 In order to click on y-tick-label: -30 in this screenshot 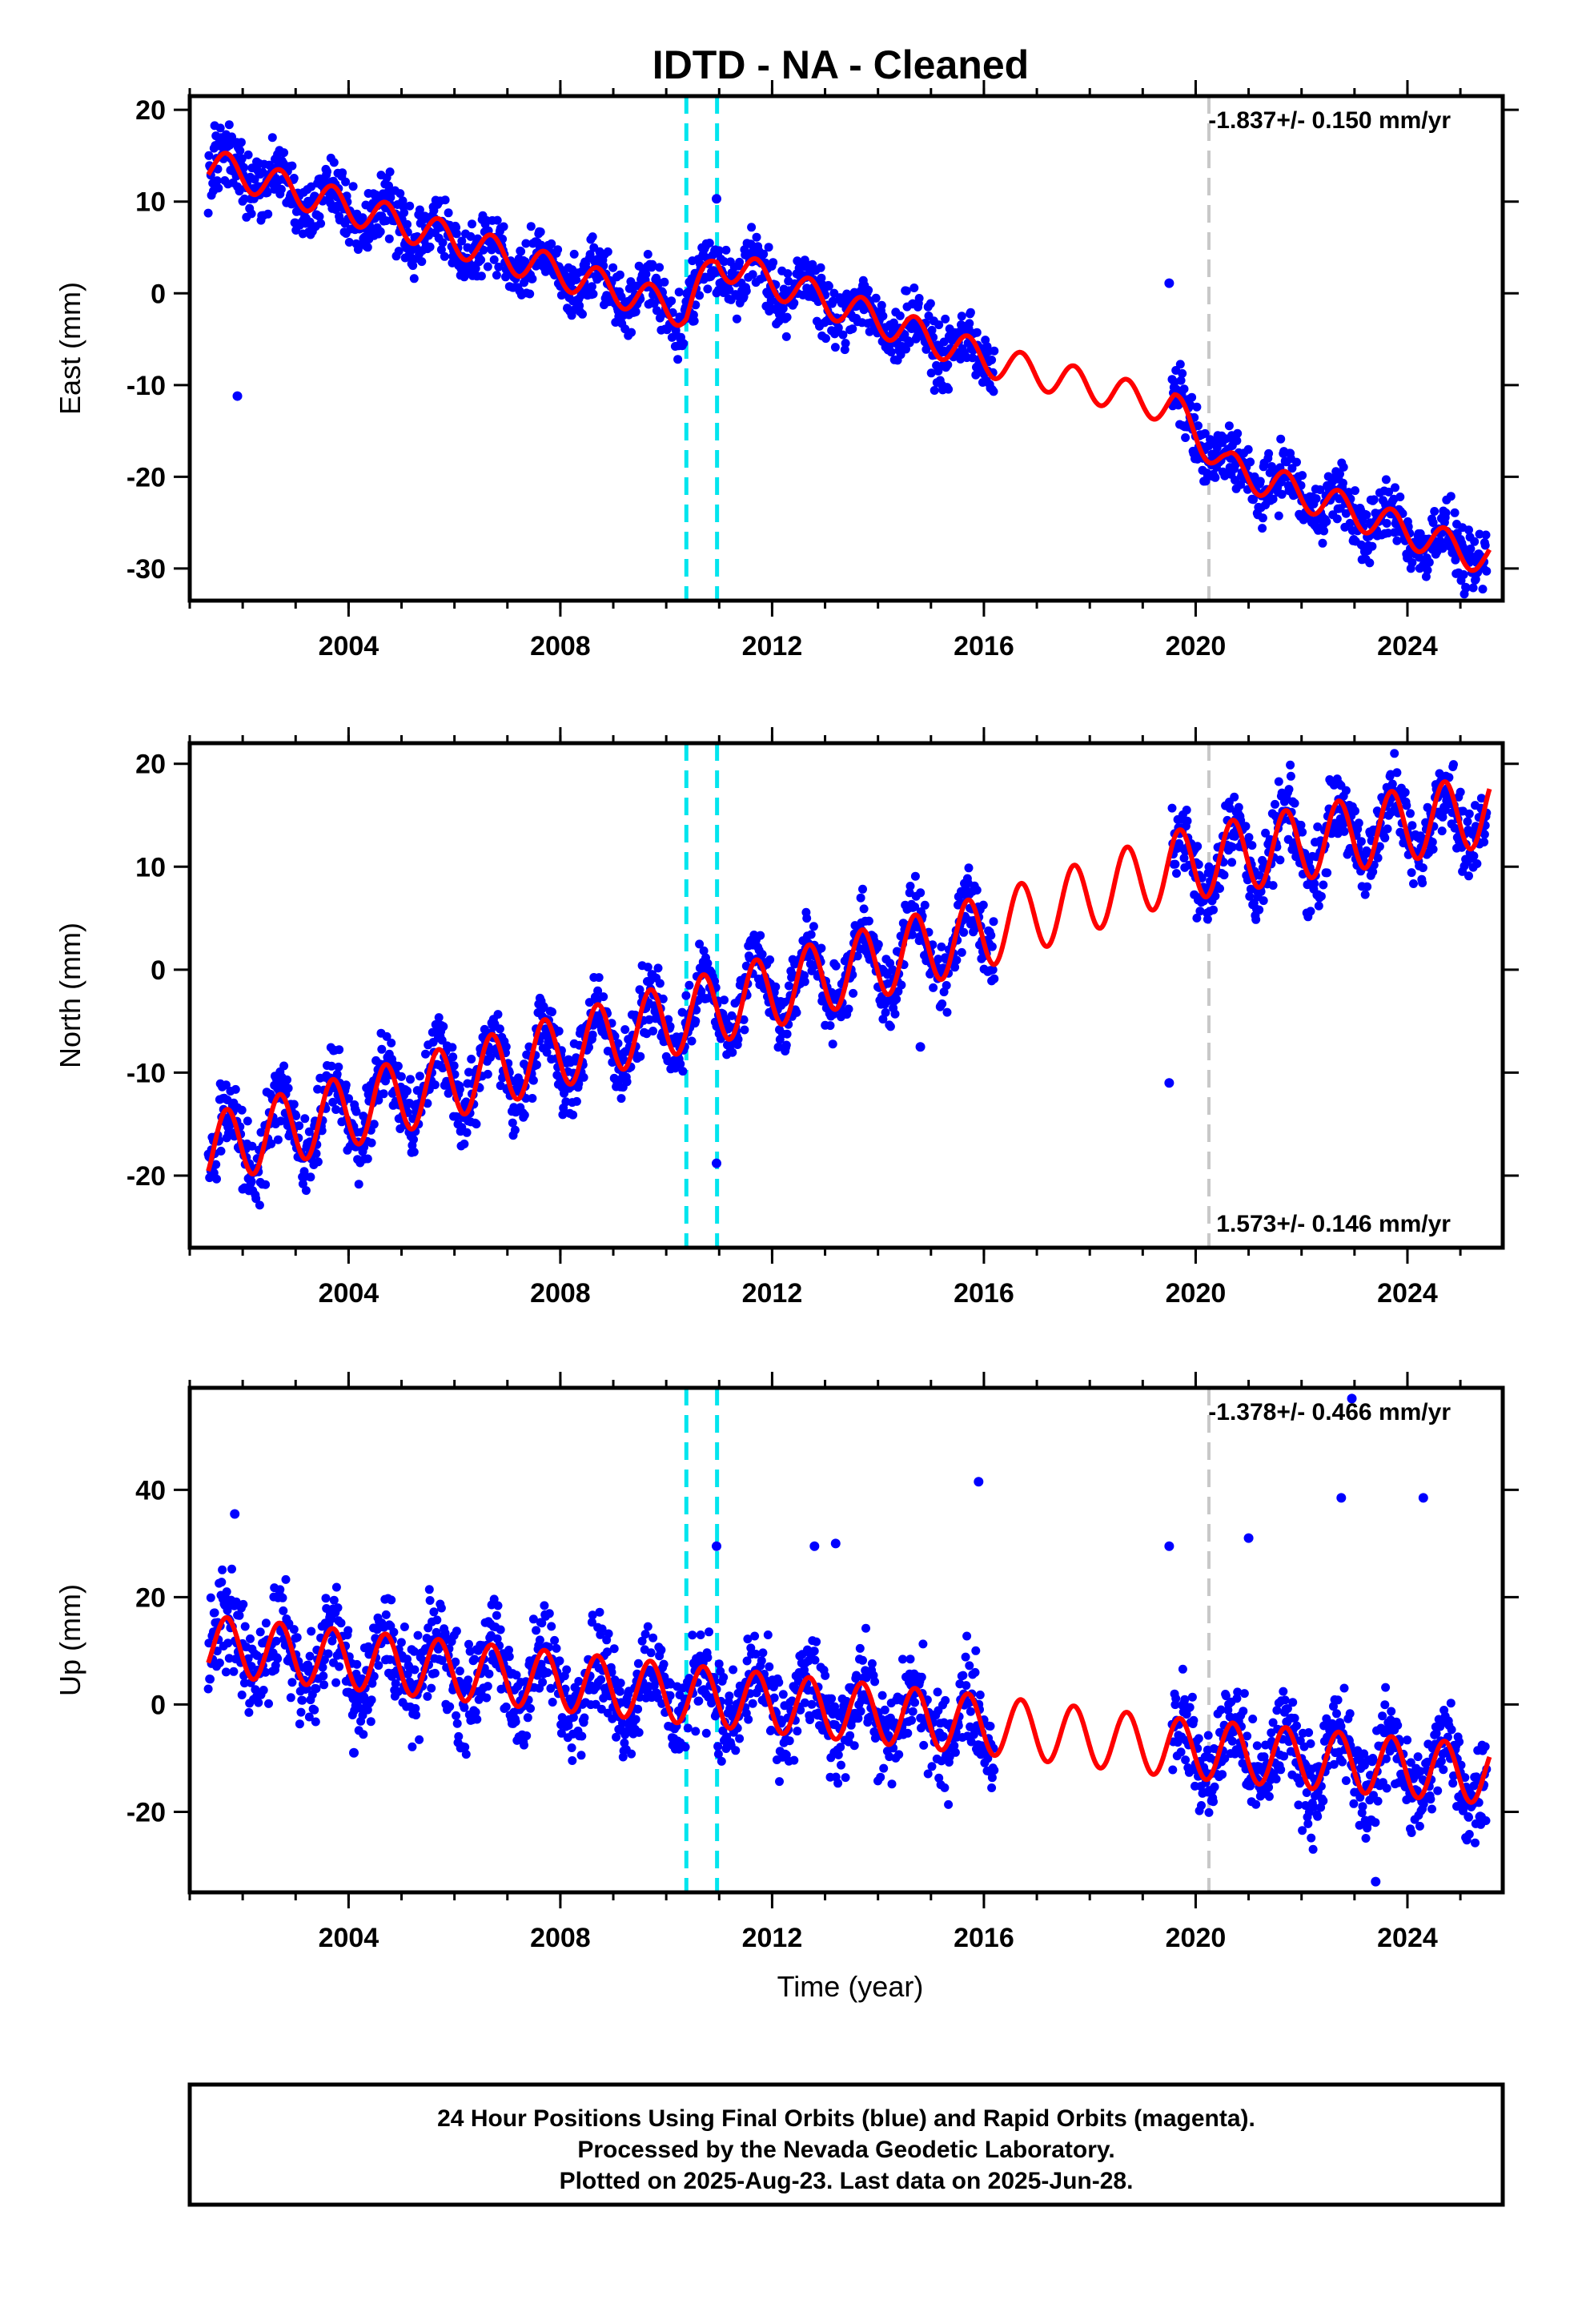, I will do `click(146, 569)`.